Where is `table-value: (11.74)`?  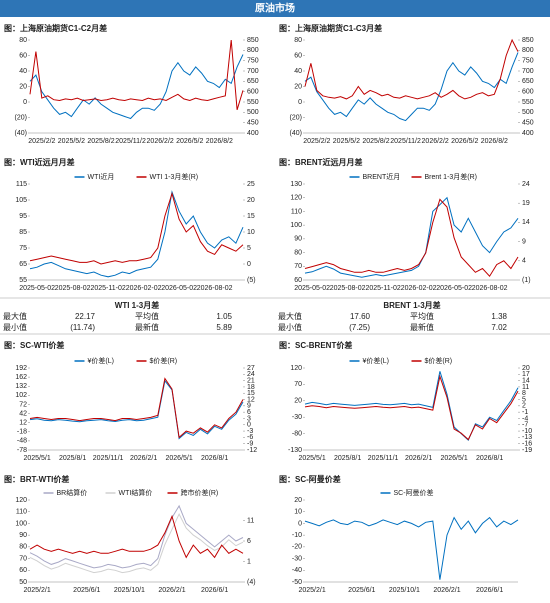 table-value: (11.74) is located at coordinates (82, 327).